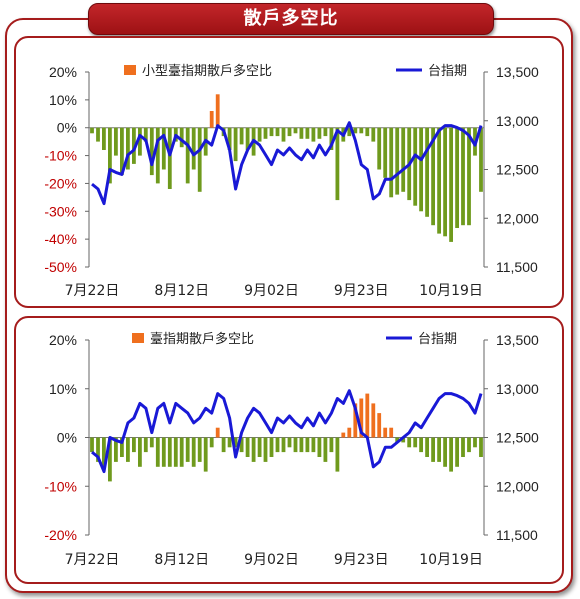 Image resolution: width=580 pixels, height=599 pixels. What do you see at coordinates (60, 239) in the screenshot?
I see `left-tick-label: -40%` at bounding box center [60, 239].